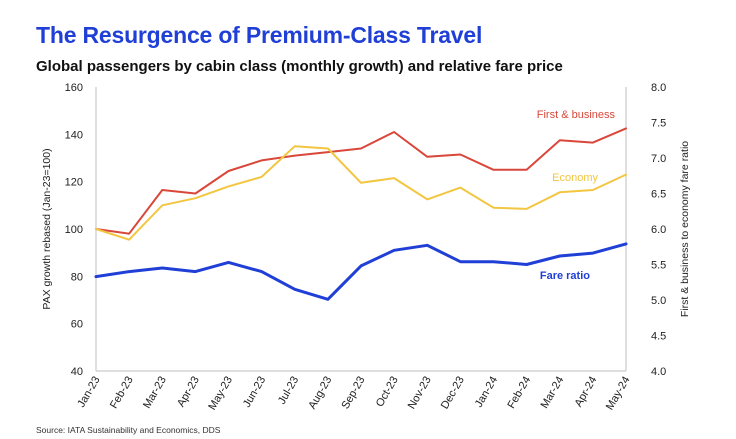  What do you see at coordinates (575, 178) in the screenshot?
I see `series-label: Economy` at bounding box center [575, 178].